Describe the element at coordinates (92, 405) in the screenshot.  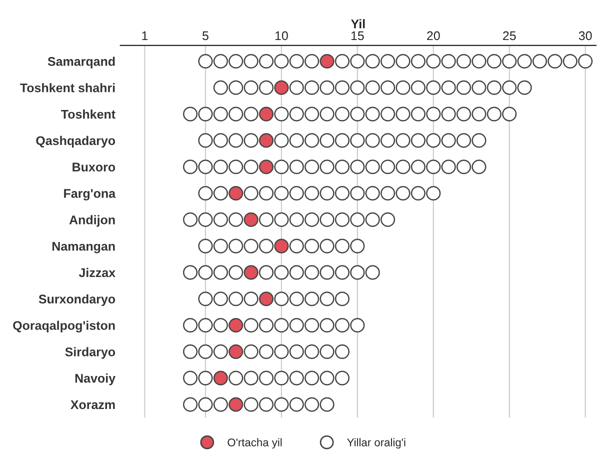
I see `y-tick-label: Xorazm` at that location.